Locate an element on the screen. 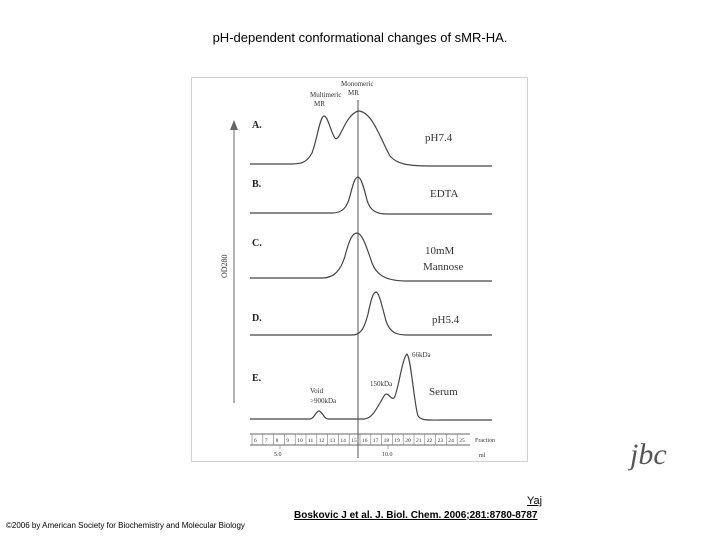 This screenshot has width=720, height=540. fraction-tick-label: 7 is located at coordinates (266, 441).